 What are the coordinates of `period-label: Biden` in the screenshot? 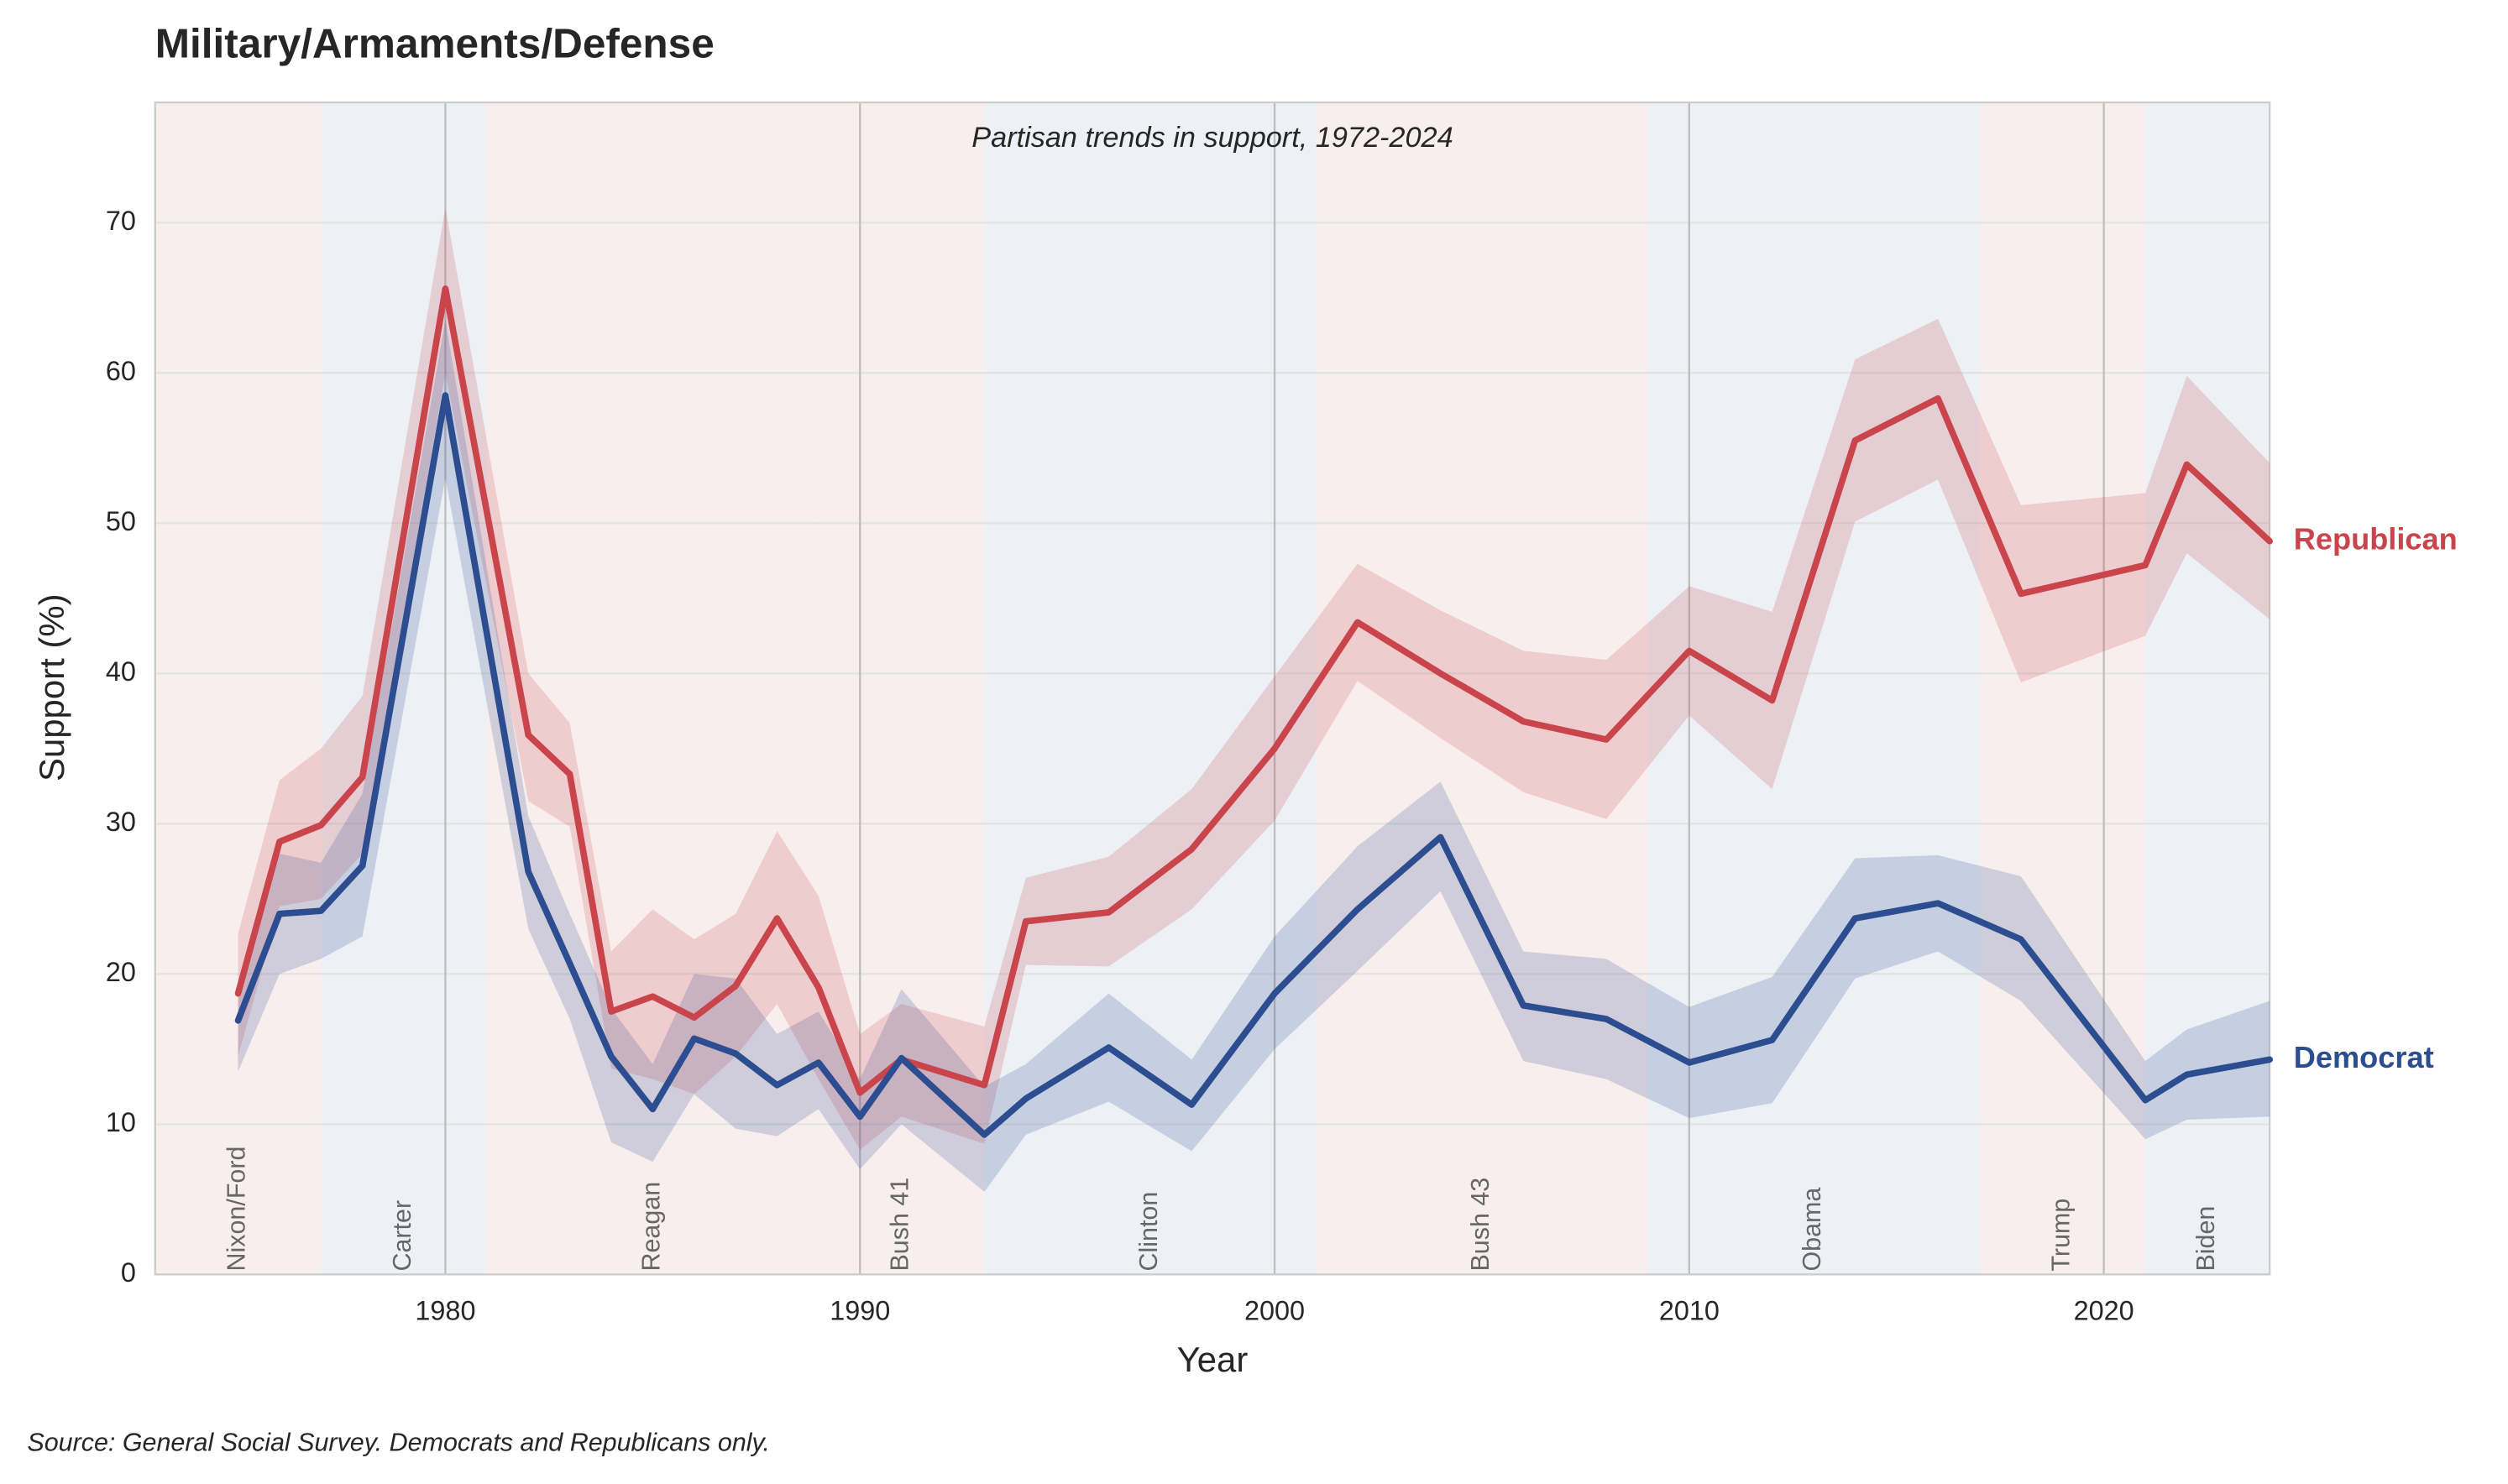 It's located at (2206, 1239).